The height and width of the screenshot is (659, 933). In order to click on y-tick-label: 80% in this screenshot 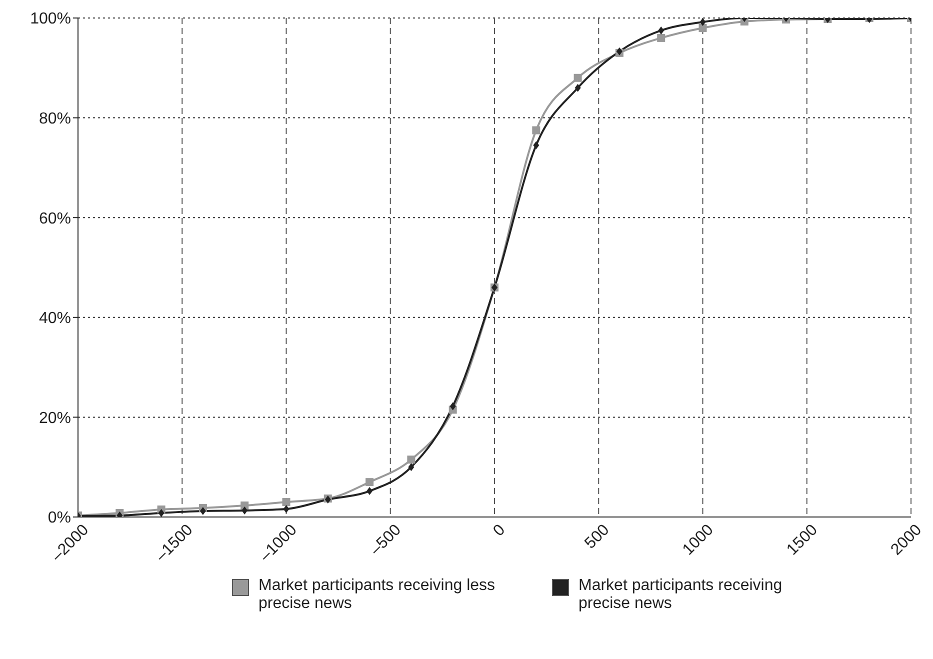, I will do `click(54, 119)`.